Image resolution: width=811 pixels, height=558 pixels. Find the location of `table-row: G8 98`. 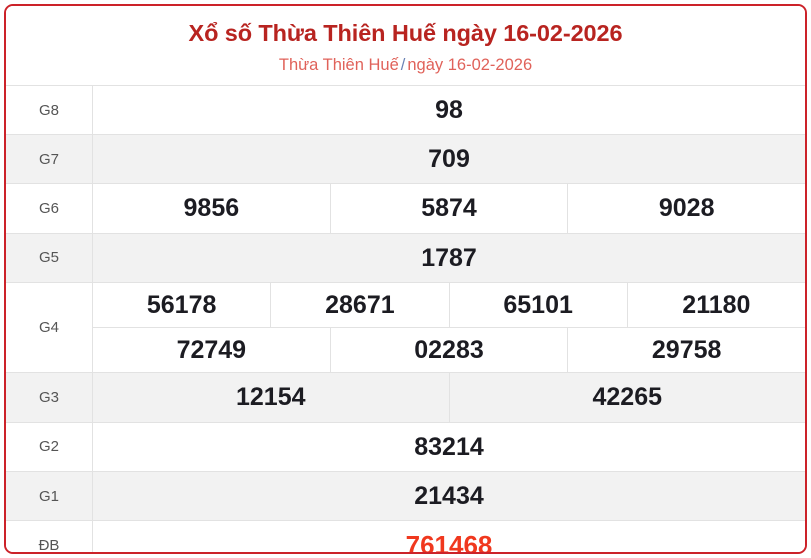

table-row: G8 98 is located at coordinates (406, 110).